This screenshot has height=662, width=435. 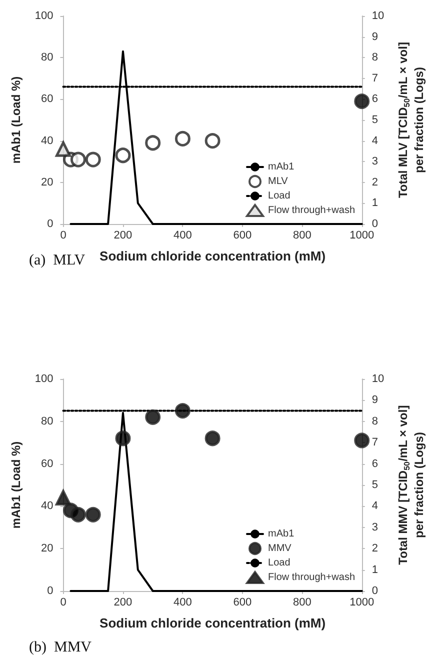 What do you see at coordinates (60, 648) in the screenshot?
I see `text: (b) MMV` at bounding box center [60, 648].